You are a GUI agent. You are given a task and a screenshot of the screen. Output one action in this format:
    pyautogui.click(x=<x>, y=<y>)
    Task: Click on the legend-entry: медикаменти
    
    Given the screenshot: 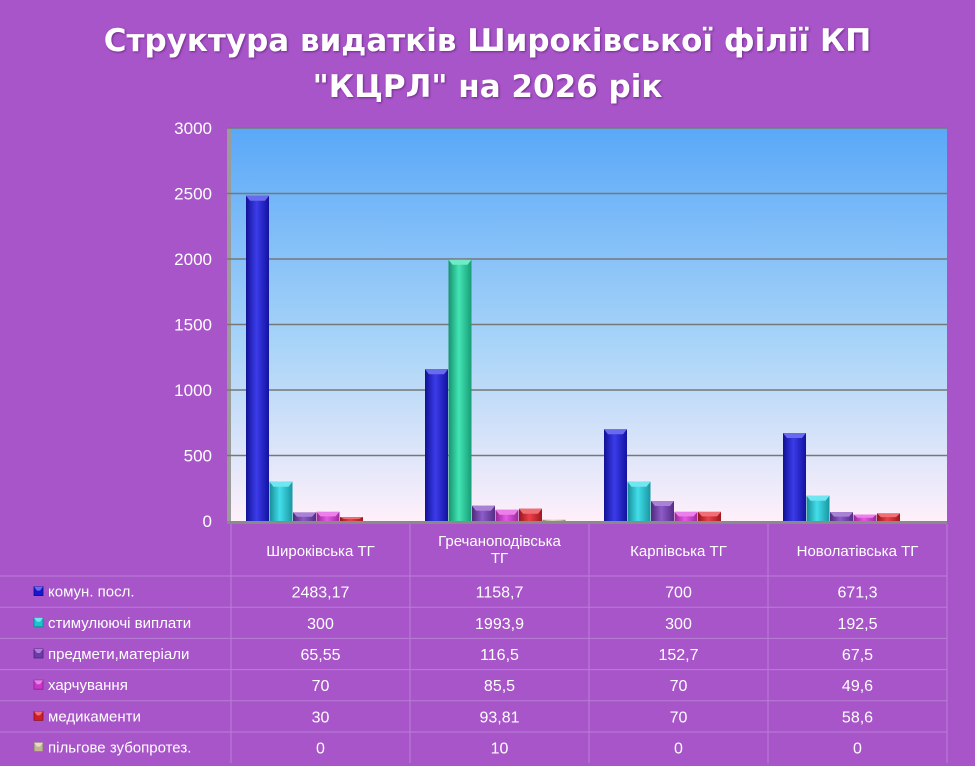 What is the action you would take?
    pyautogui.click(x=94, y=716)
    